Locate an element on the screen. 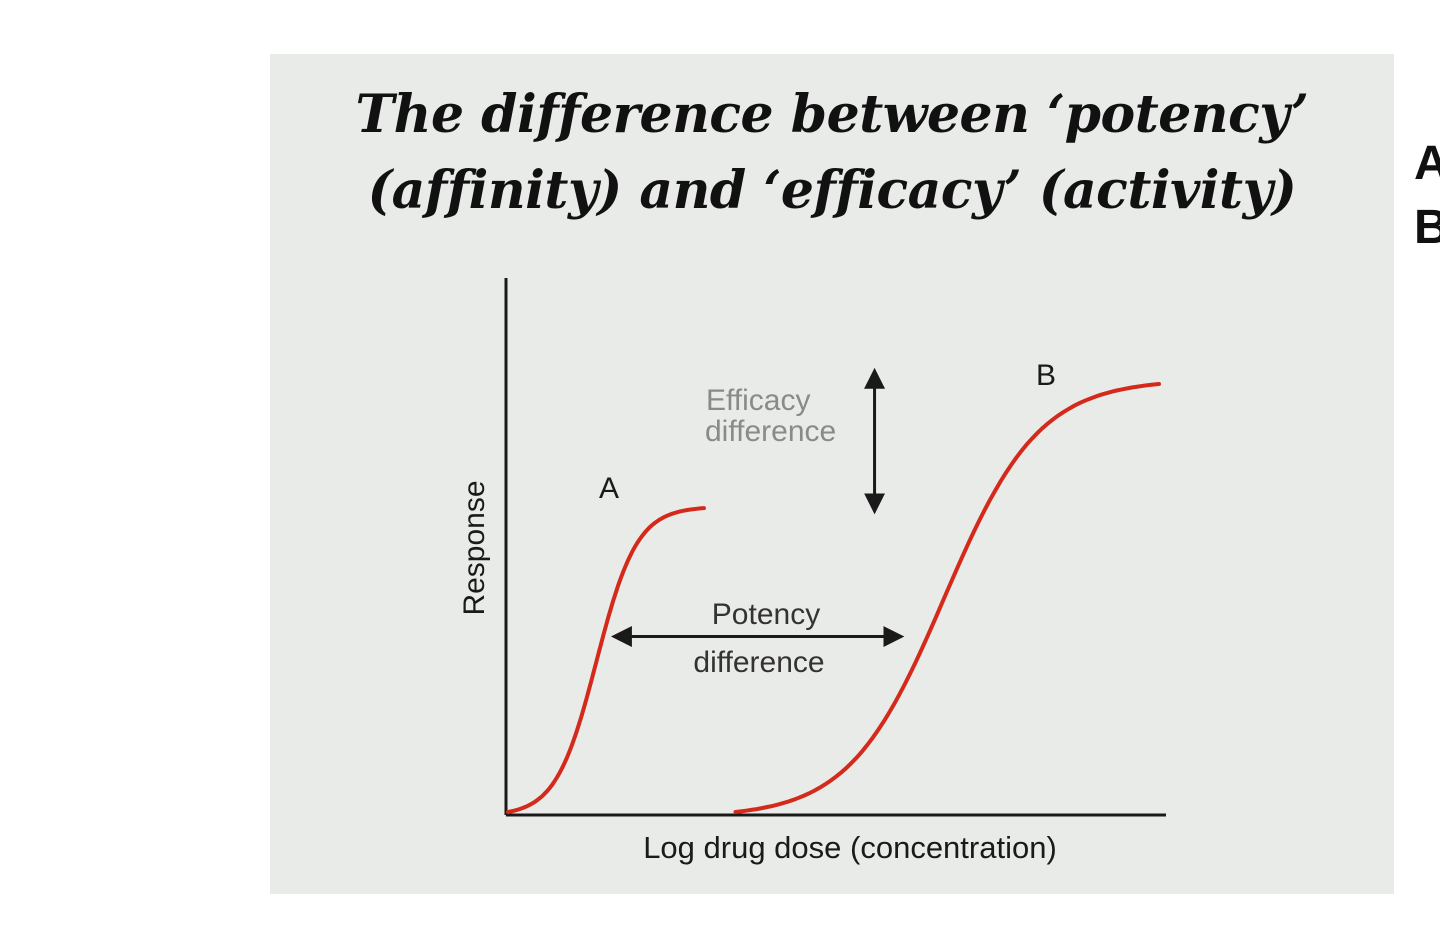 The image size is (1440, 947). potency-label-line-1: Potency is located at coordinates (766, 614).